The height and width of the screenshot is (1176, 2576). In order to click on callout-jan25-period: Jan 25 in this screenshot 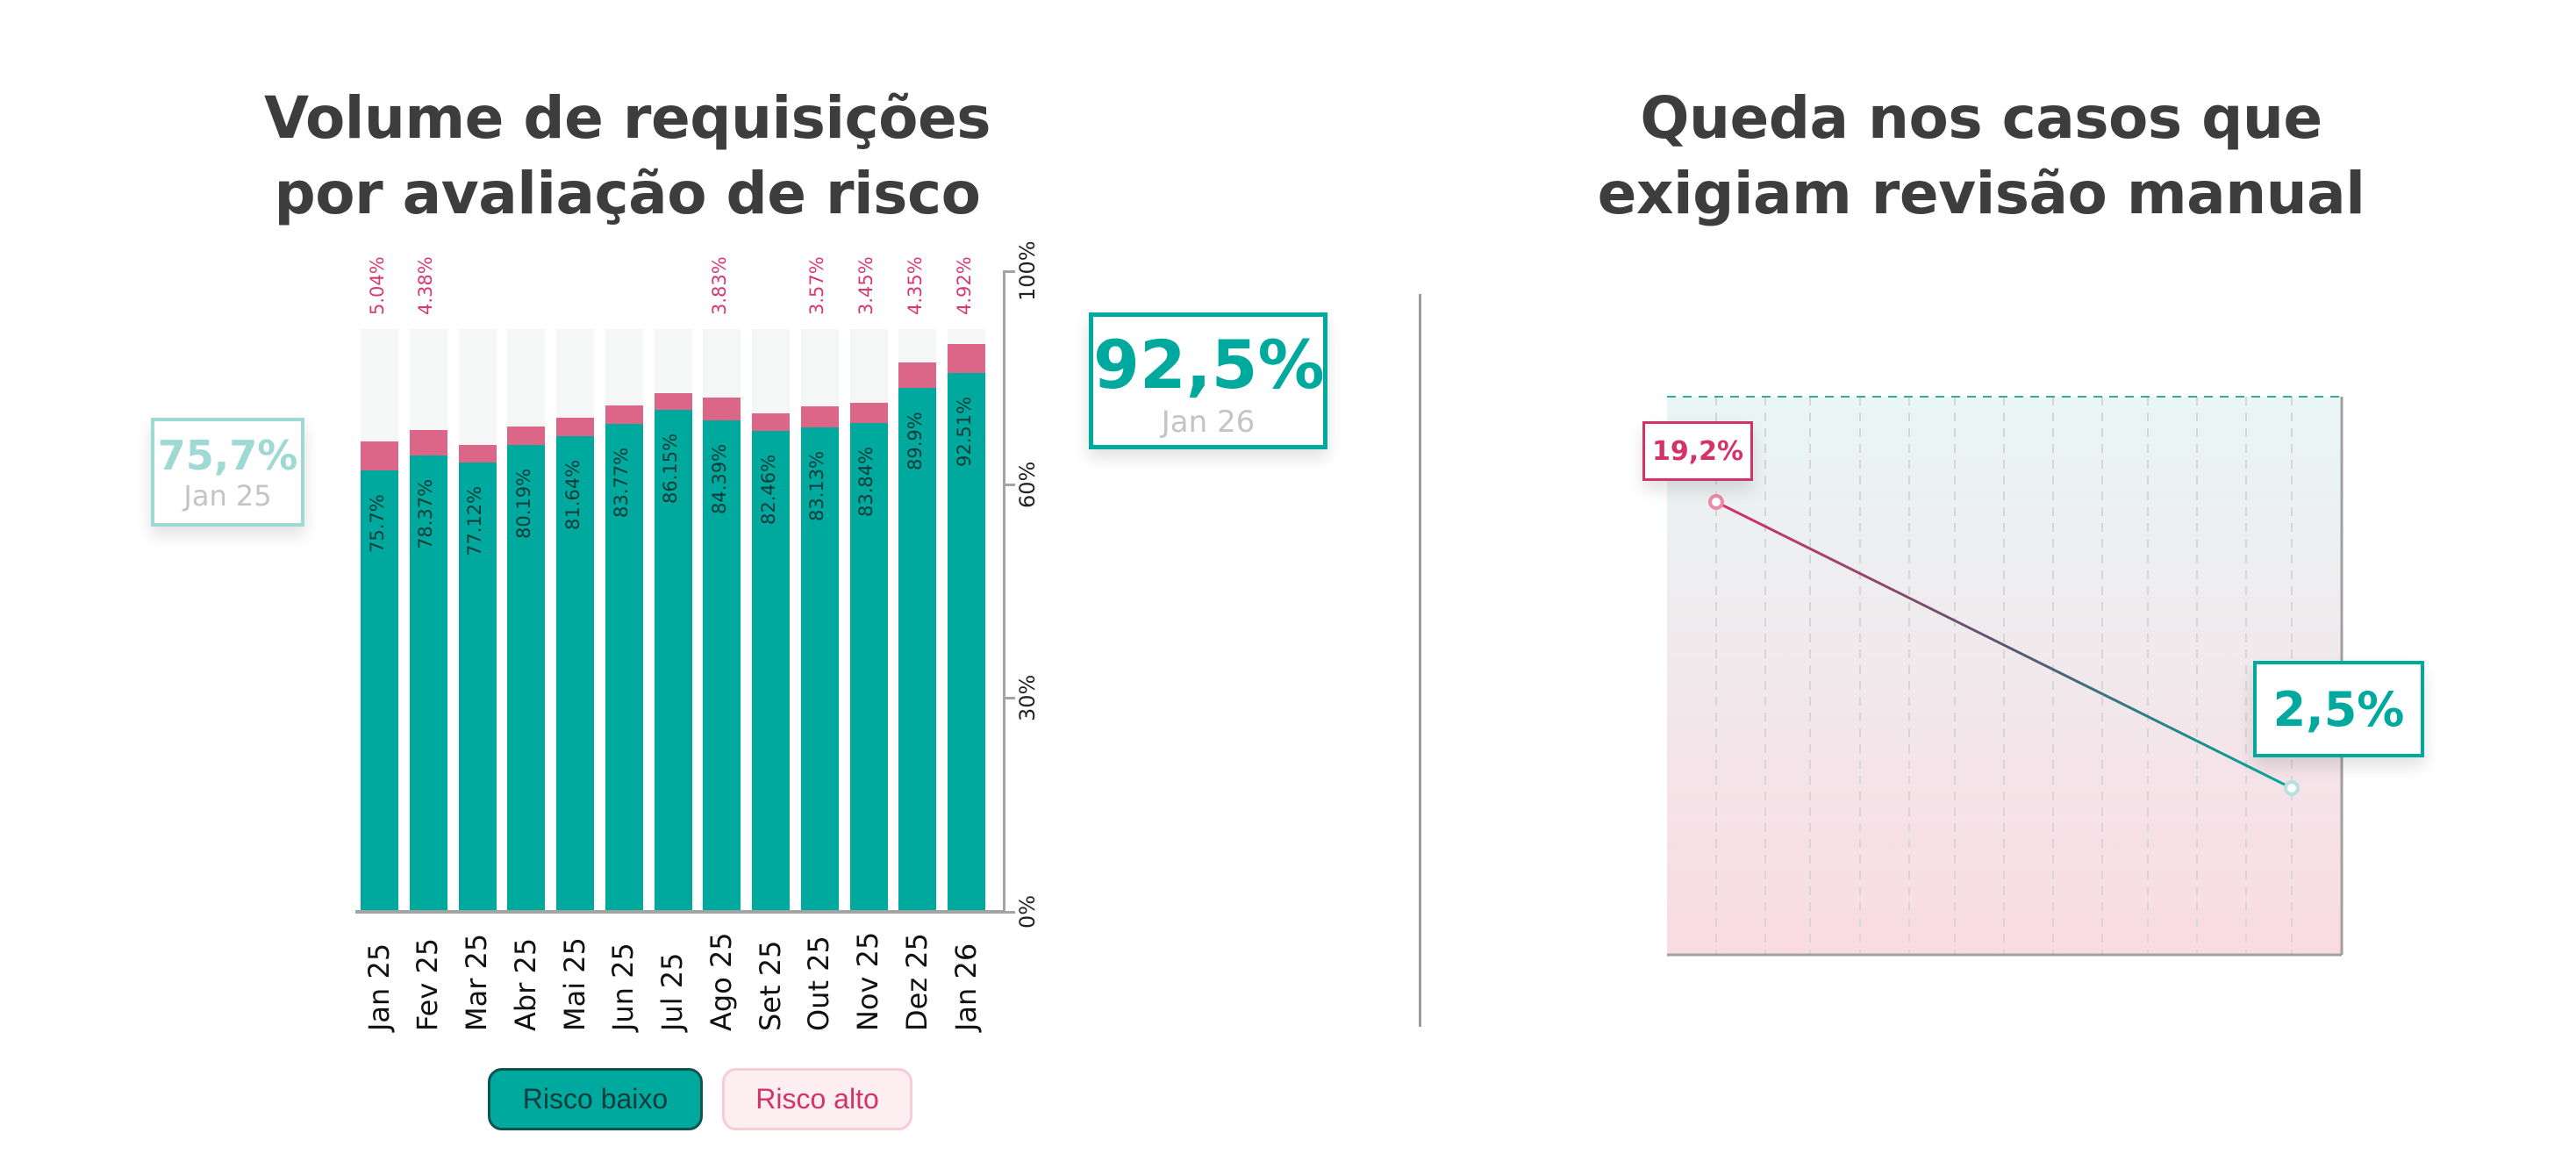, I will do `click(227, 496)`.